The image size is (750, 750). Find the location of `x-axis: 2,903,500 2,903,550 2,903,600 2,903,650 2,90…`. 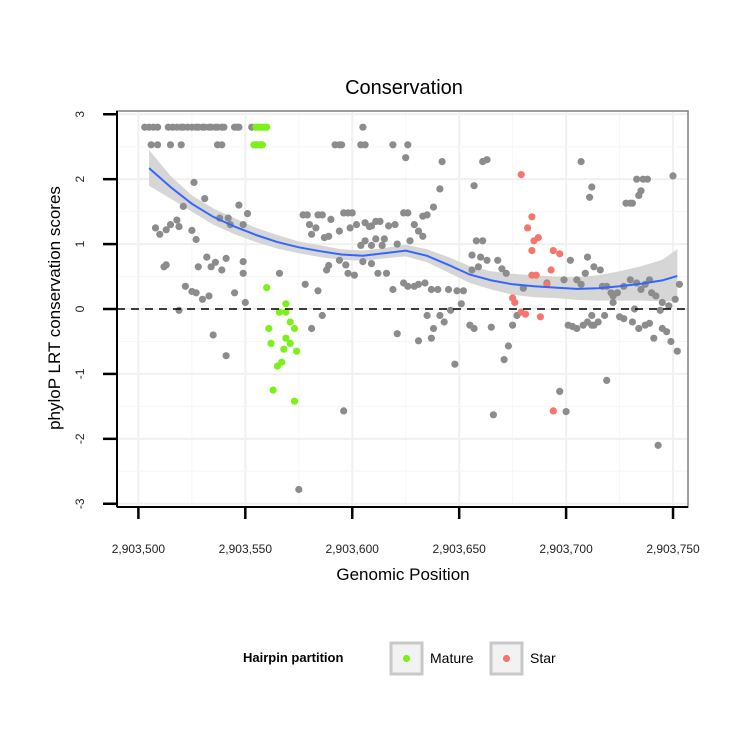

x-axis: 2,903,500 2,903,550 2,903,600 2,903,650 2,90… is located at coordinates (406, 531).